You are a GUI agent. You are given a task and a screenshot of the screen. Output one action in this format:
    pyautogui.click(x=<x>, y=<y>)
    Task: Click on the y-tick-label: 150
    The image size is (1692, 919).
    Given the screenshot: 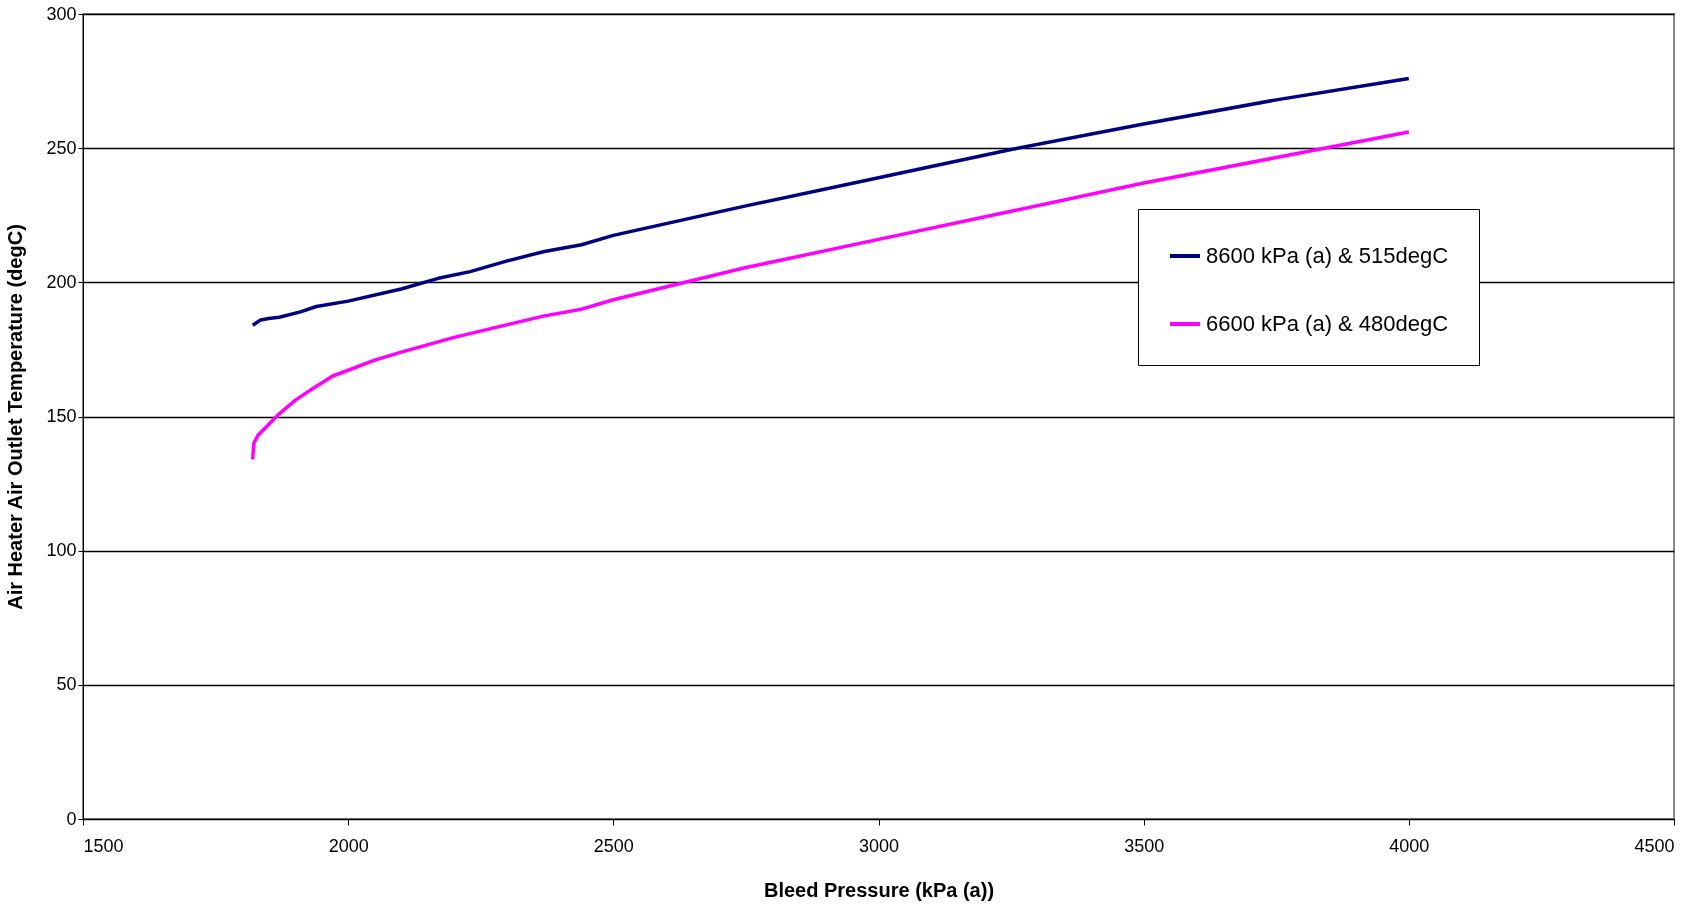 What is the action you would take?
    pyautogui.click(x=61, y=416)
    